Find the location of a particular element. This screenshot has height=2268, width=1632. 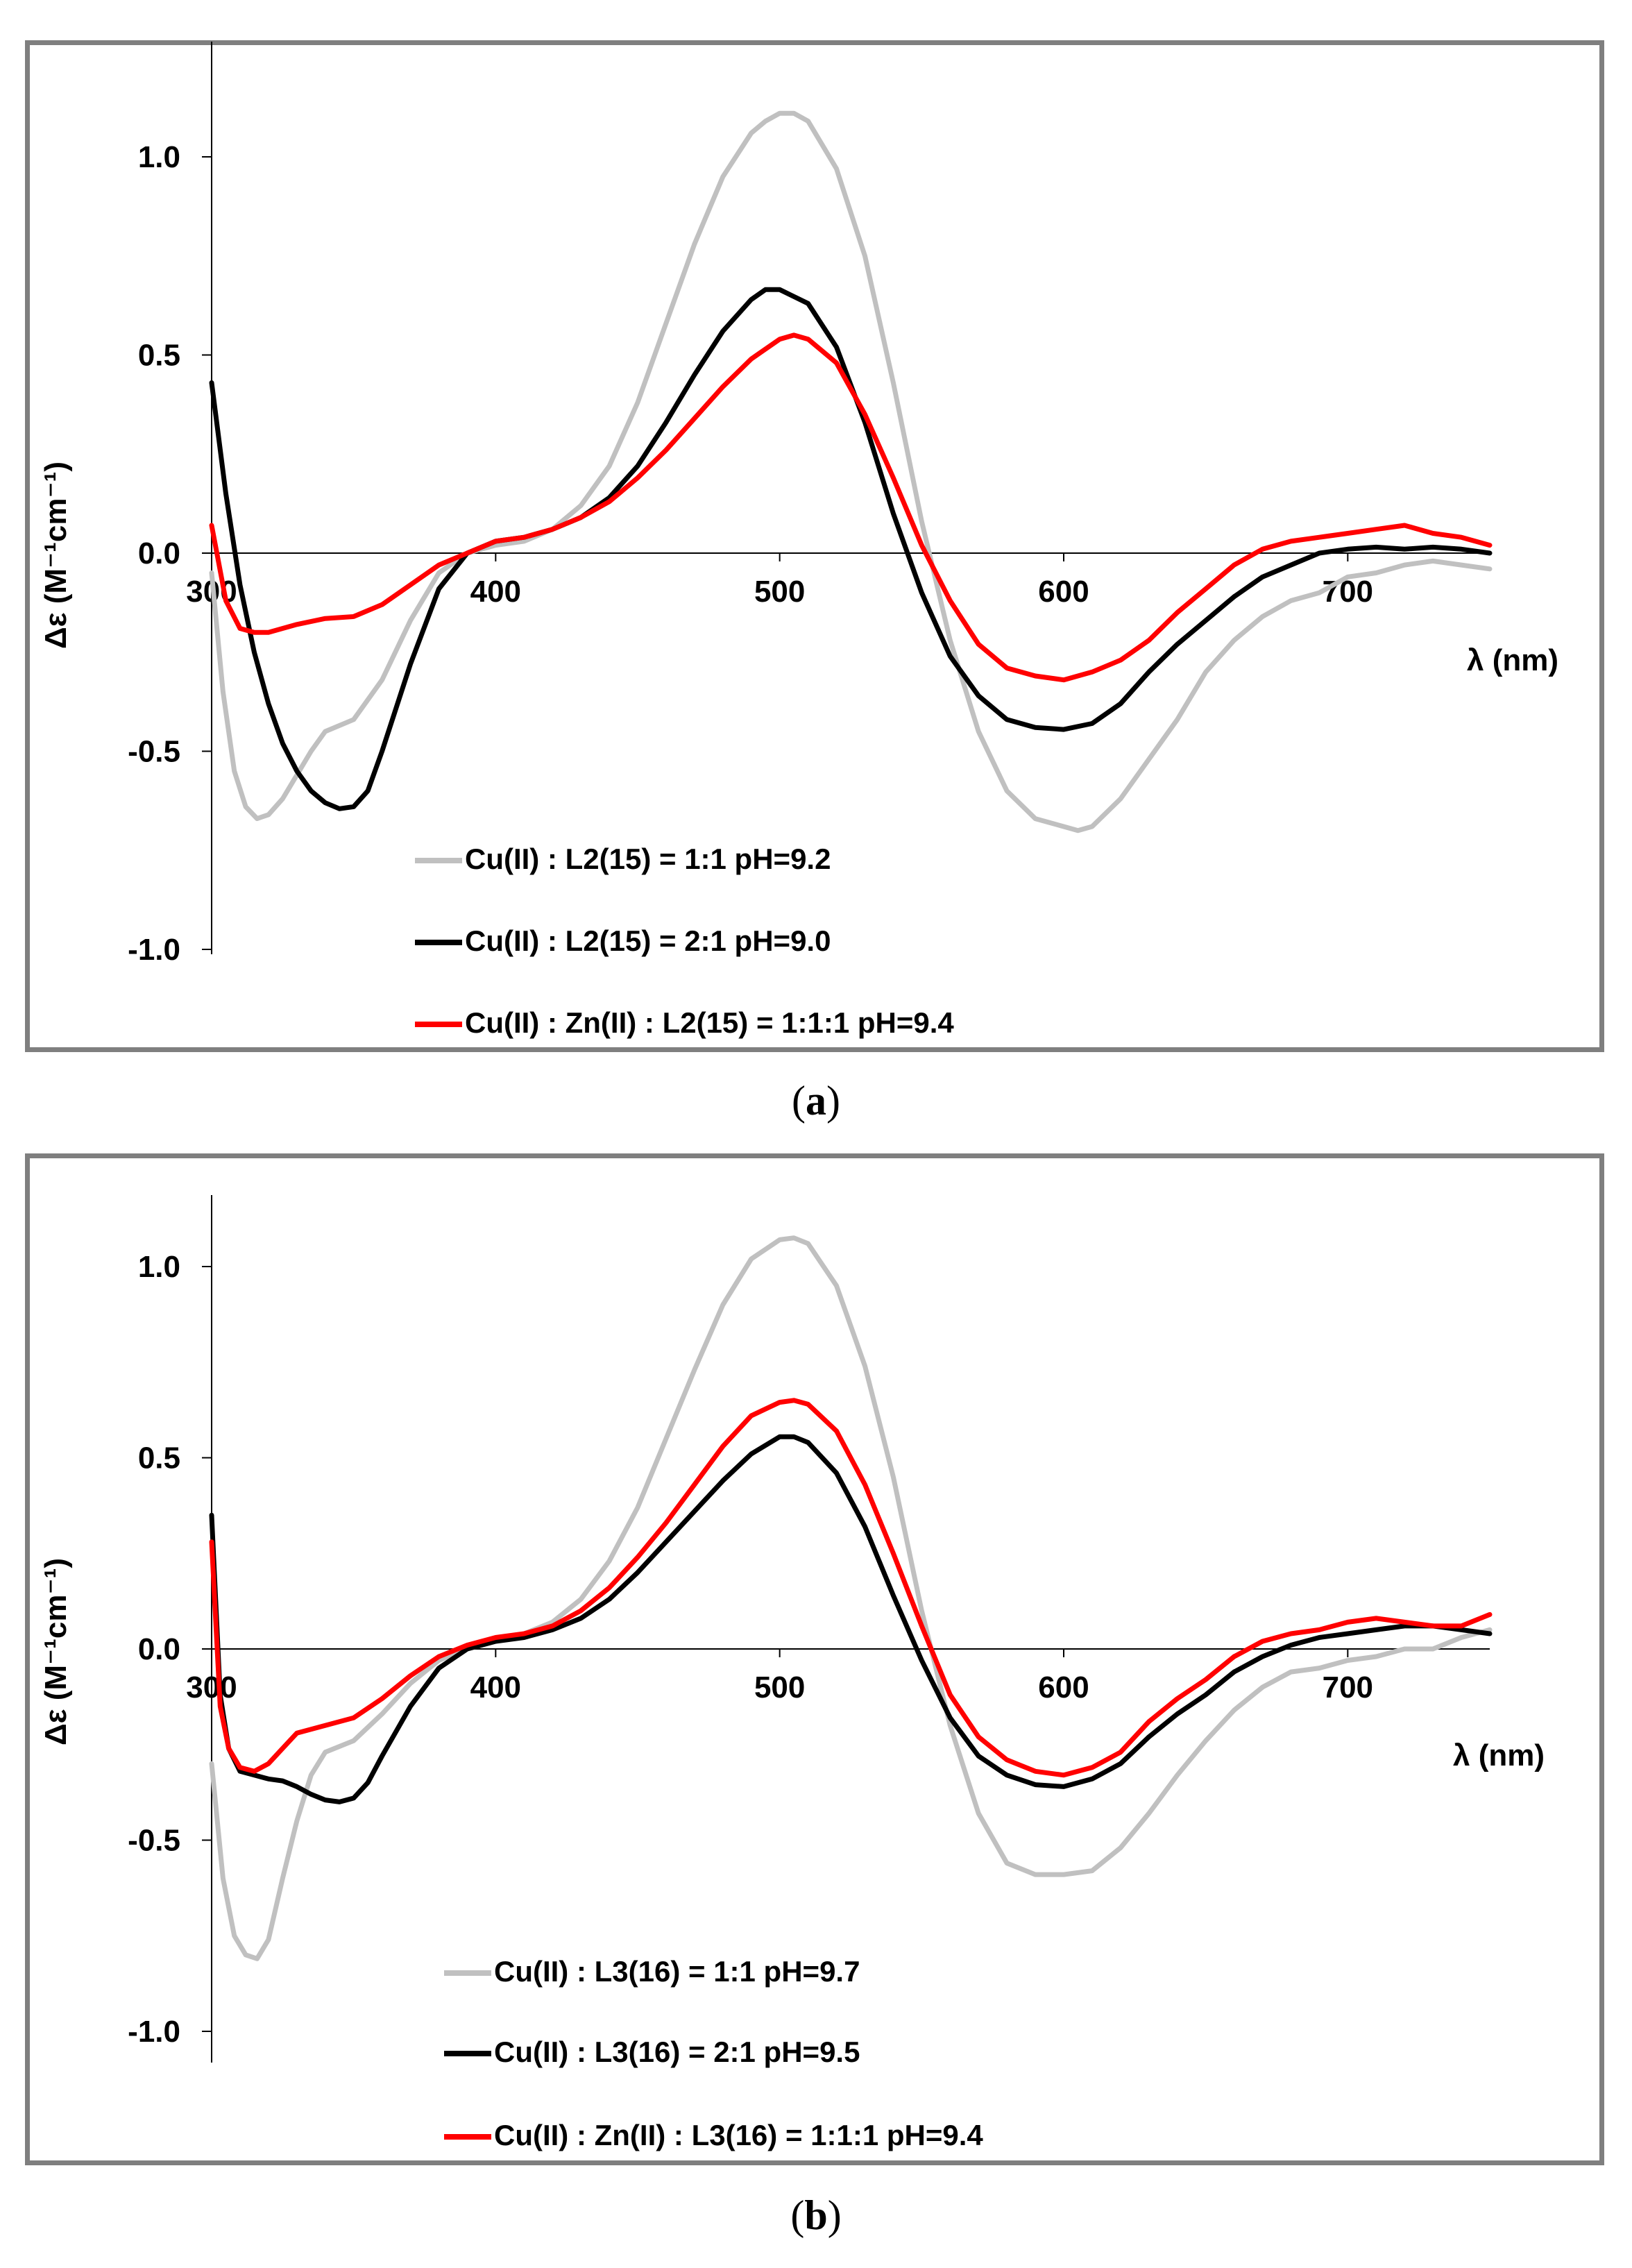

x-tick-label-b-0: 300 is located at coordinates (211, 1687).